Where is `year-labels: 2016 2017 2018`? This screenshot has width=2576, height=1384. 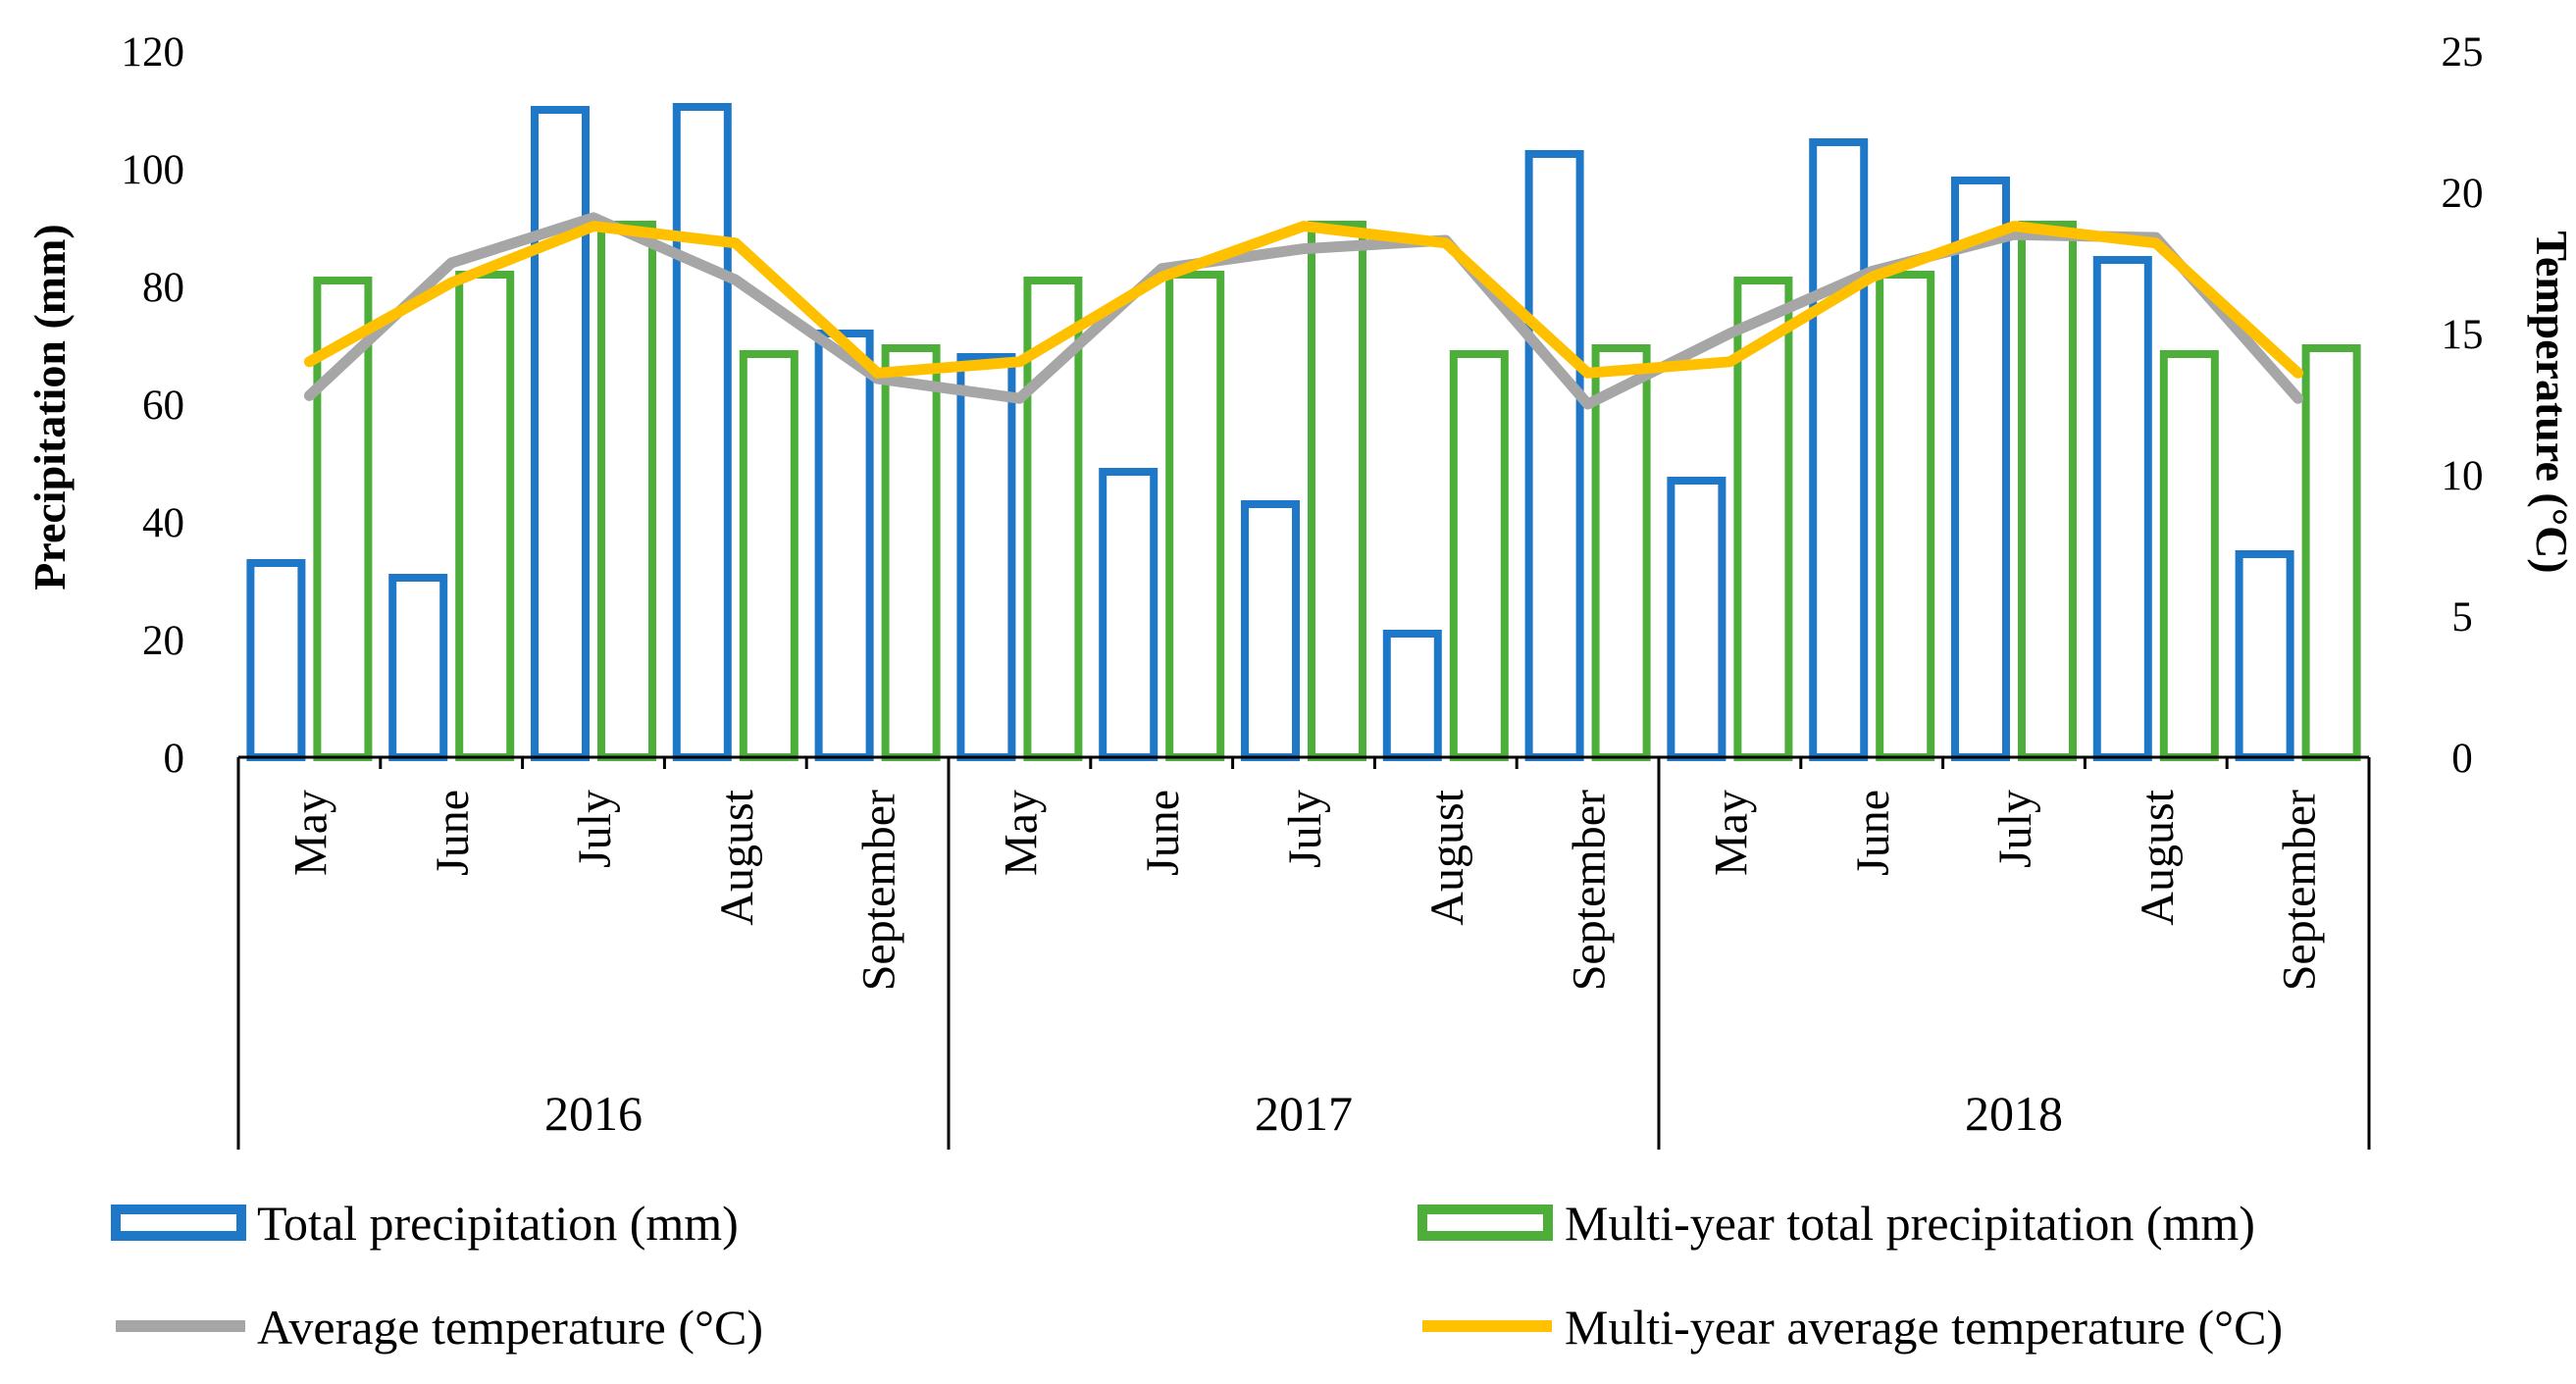 year-labels: 2016 2017 2018 is located at coordinates (1303, 1113).